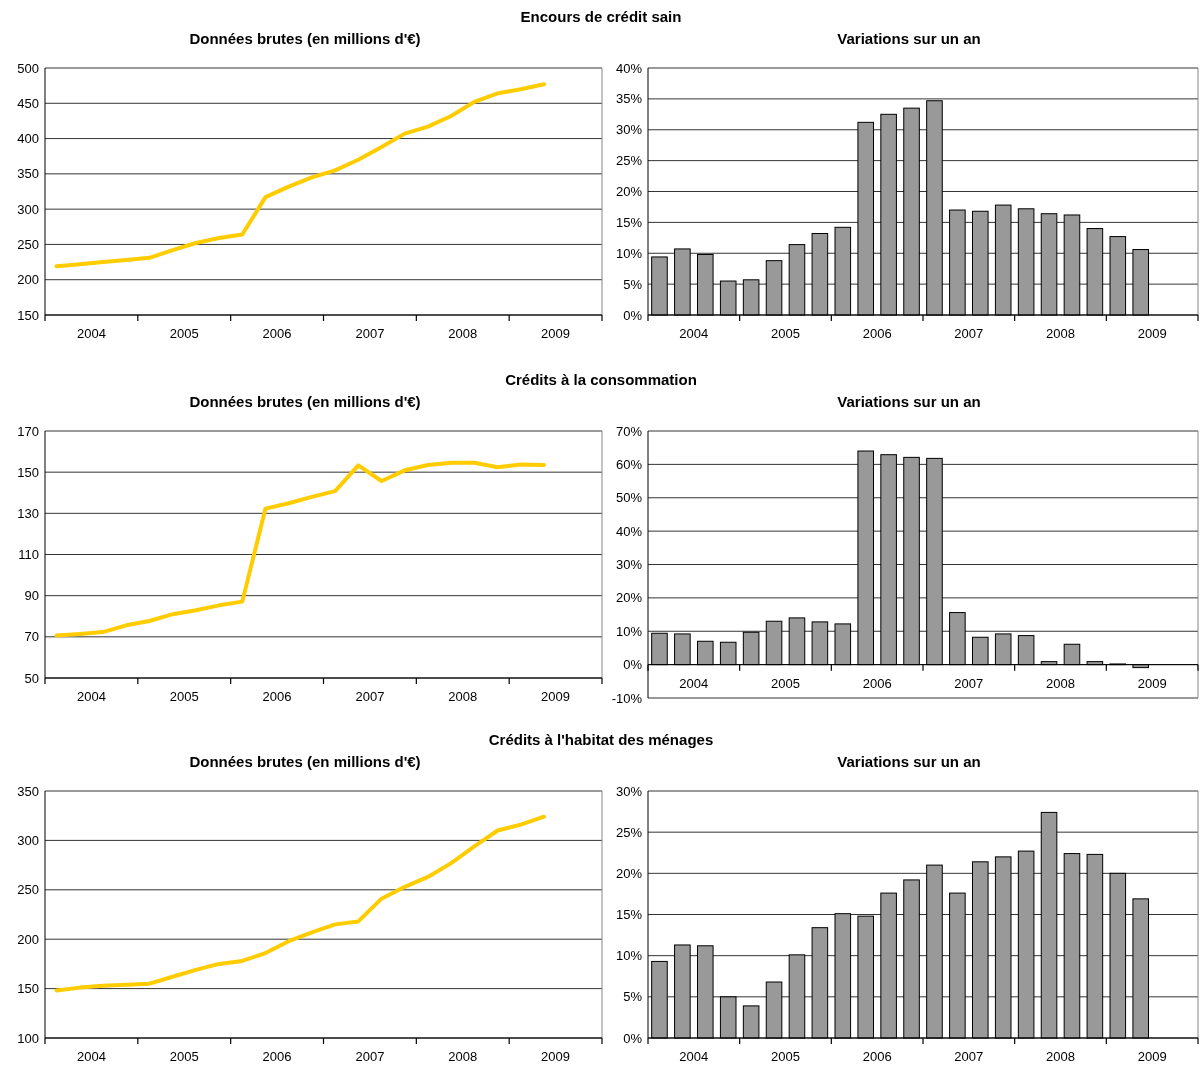 The height and width of the screenshot is (1068, 1202). Describe the element at coordinates (629, 99) in the screenshot. I see `y-tick-label: 35%` at that location.